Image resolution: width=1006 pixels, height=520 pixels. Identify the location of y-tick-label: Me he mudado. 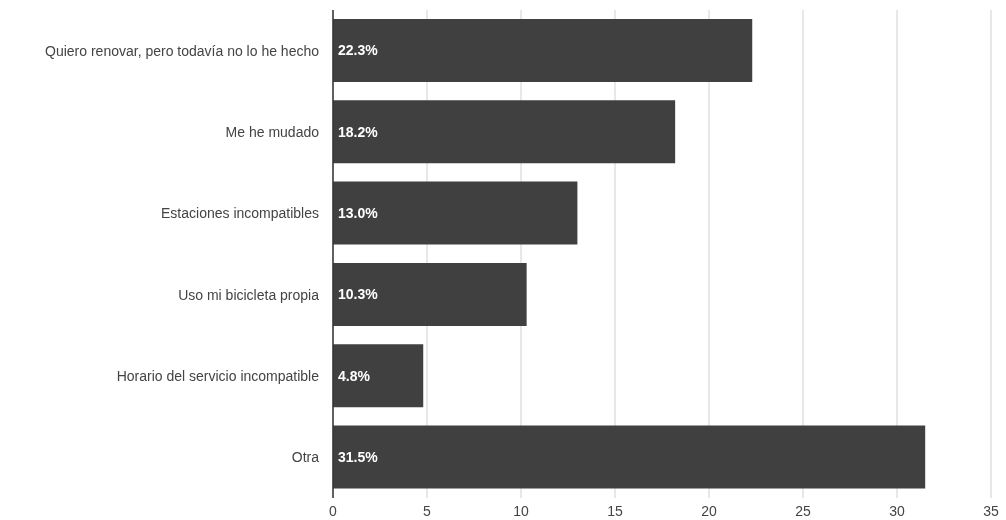
(272, 131).